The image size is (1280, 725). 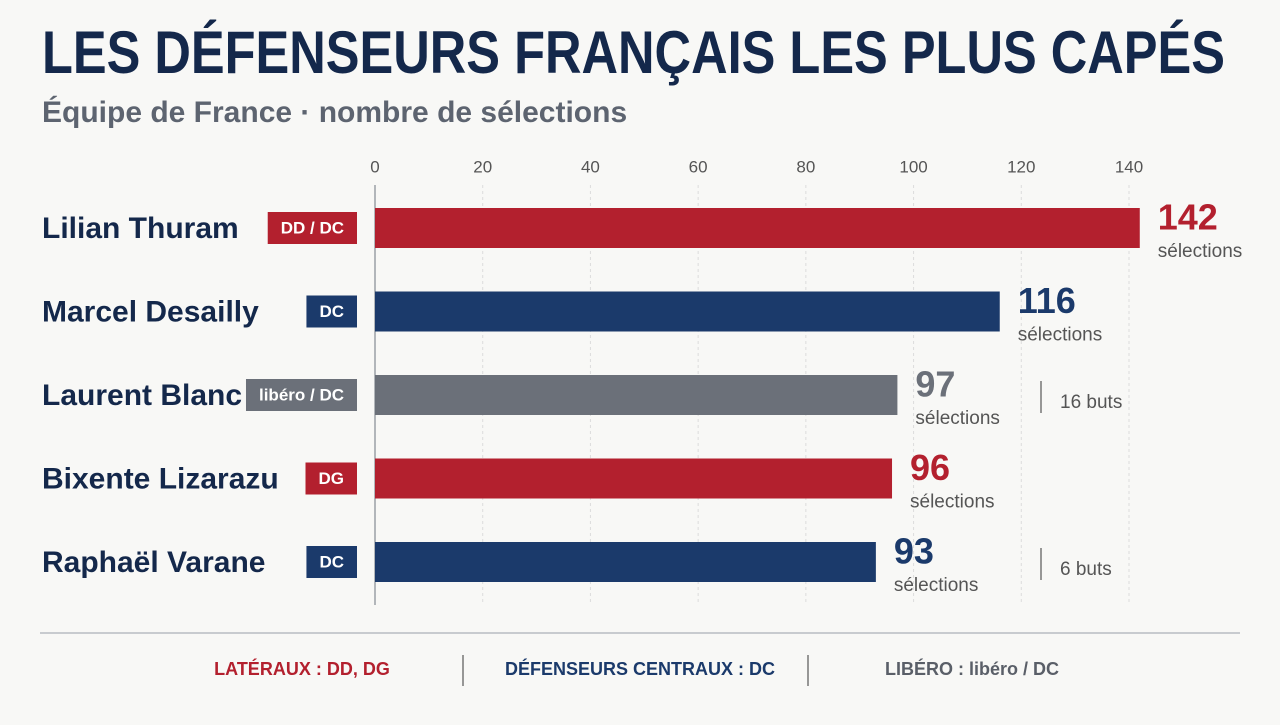 What do you see at coordinates (1188, 217) in the screenshot?
I see `value-label: 142` at bounding box center [1188, 217].